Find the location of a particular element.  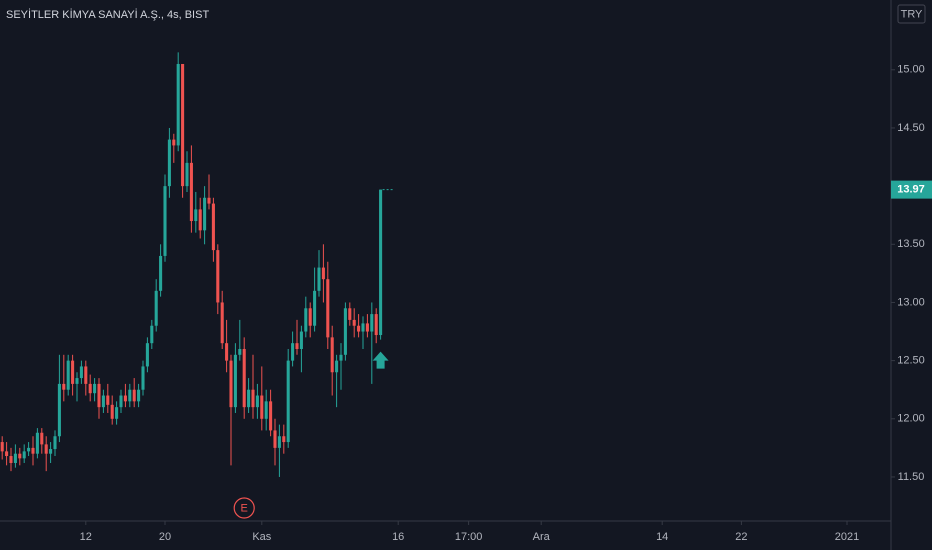

y-tick-label: 13.50 is located at coordinates (911, 244).